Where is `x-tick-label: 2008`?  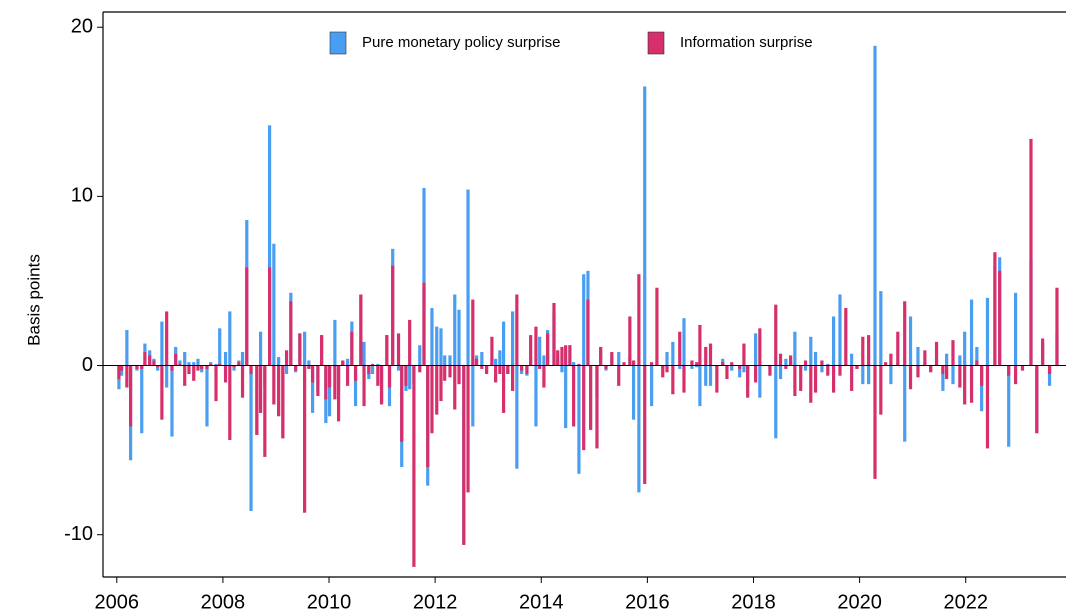
x-tick-label: 2008 is located at coordinates (223, 602).